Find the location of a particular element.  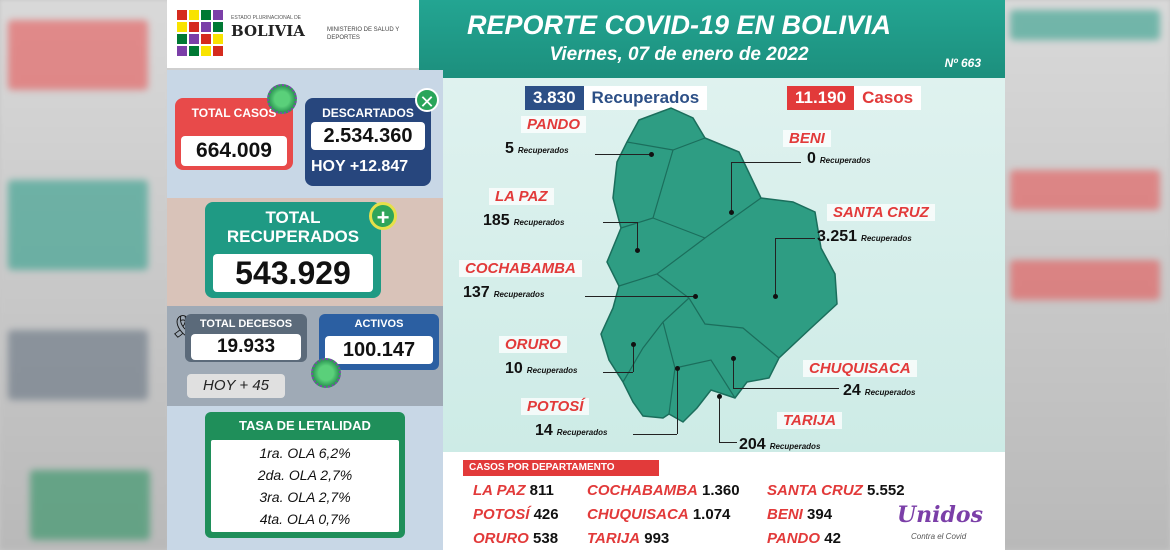

dept-cases-value: 1.074 is located at coordinates (711, 514).